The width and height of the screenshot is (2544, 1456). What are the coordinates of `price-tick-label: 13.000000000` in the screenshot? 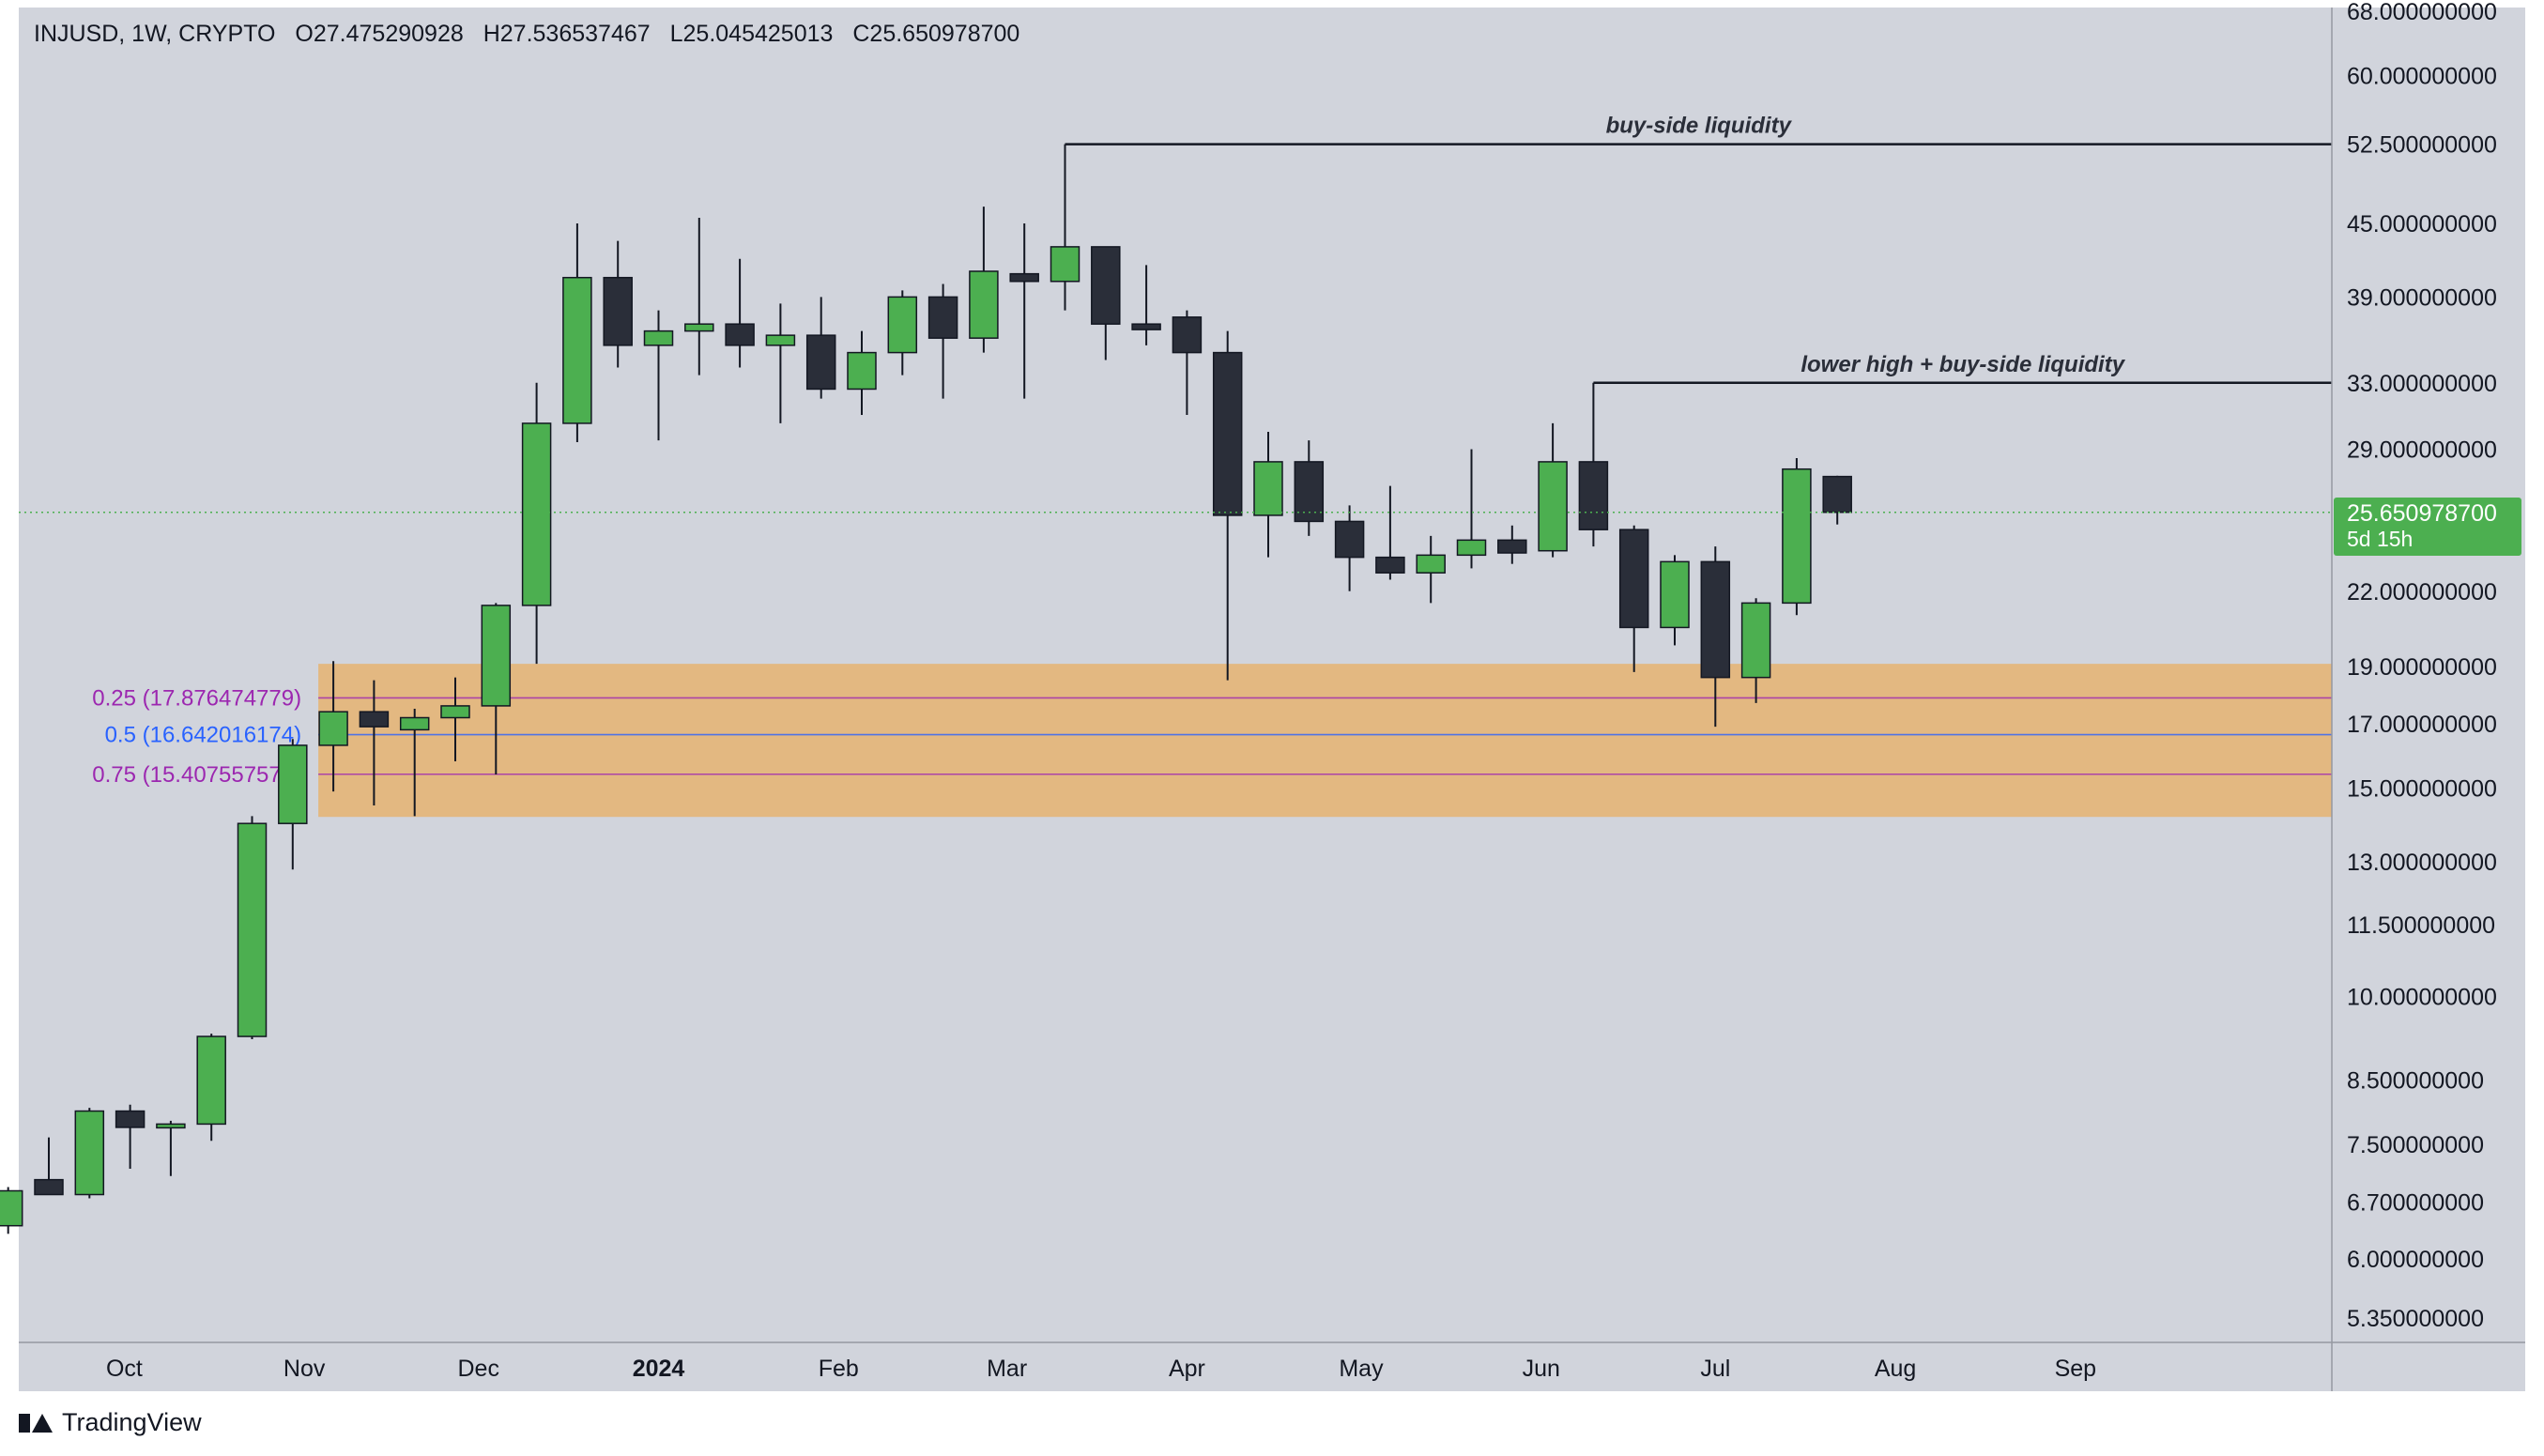 It's located at (2422, 863).